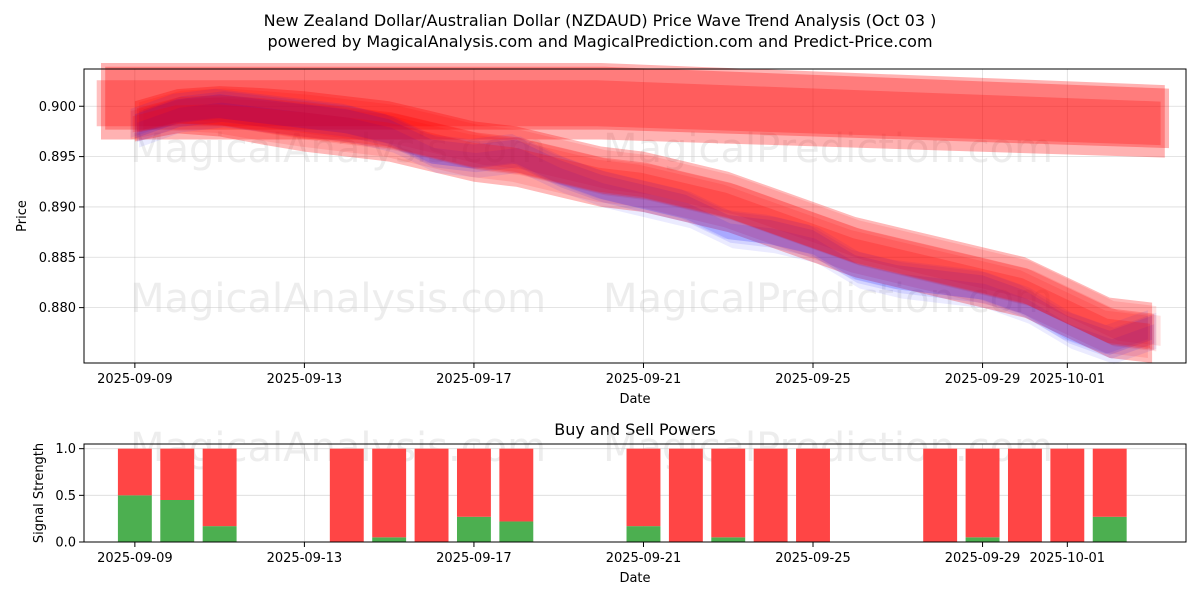 The image size is (1200, 600). What do you see at coordinates (474, 558) in the screenshot?
I see `powers-x-tick-label: 2025-09-17` at bounding box center [474, 558].